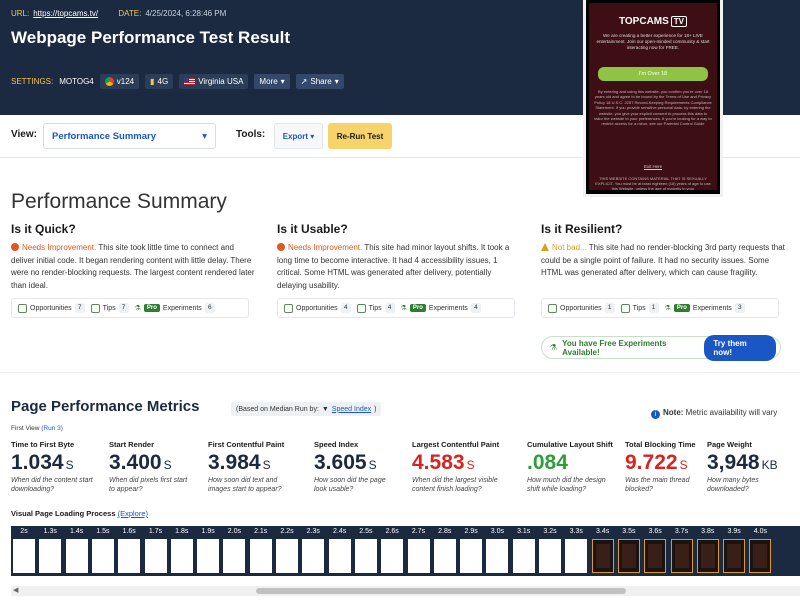  Describe the element at coordinates (208, 531) in the screenshot. I see `frame-timestamp: 1.9s` at that location.